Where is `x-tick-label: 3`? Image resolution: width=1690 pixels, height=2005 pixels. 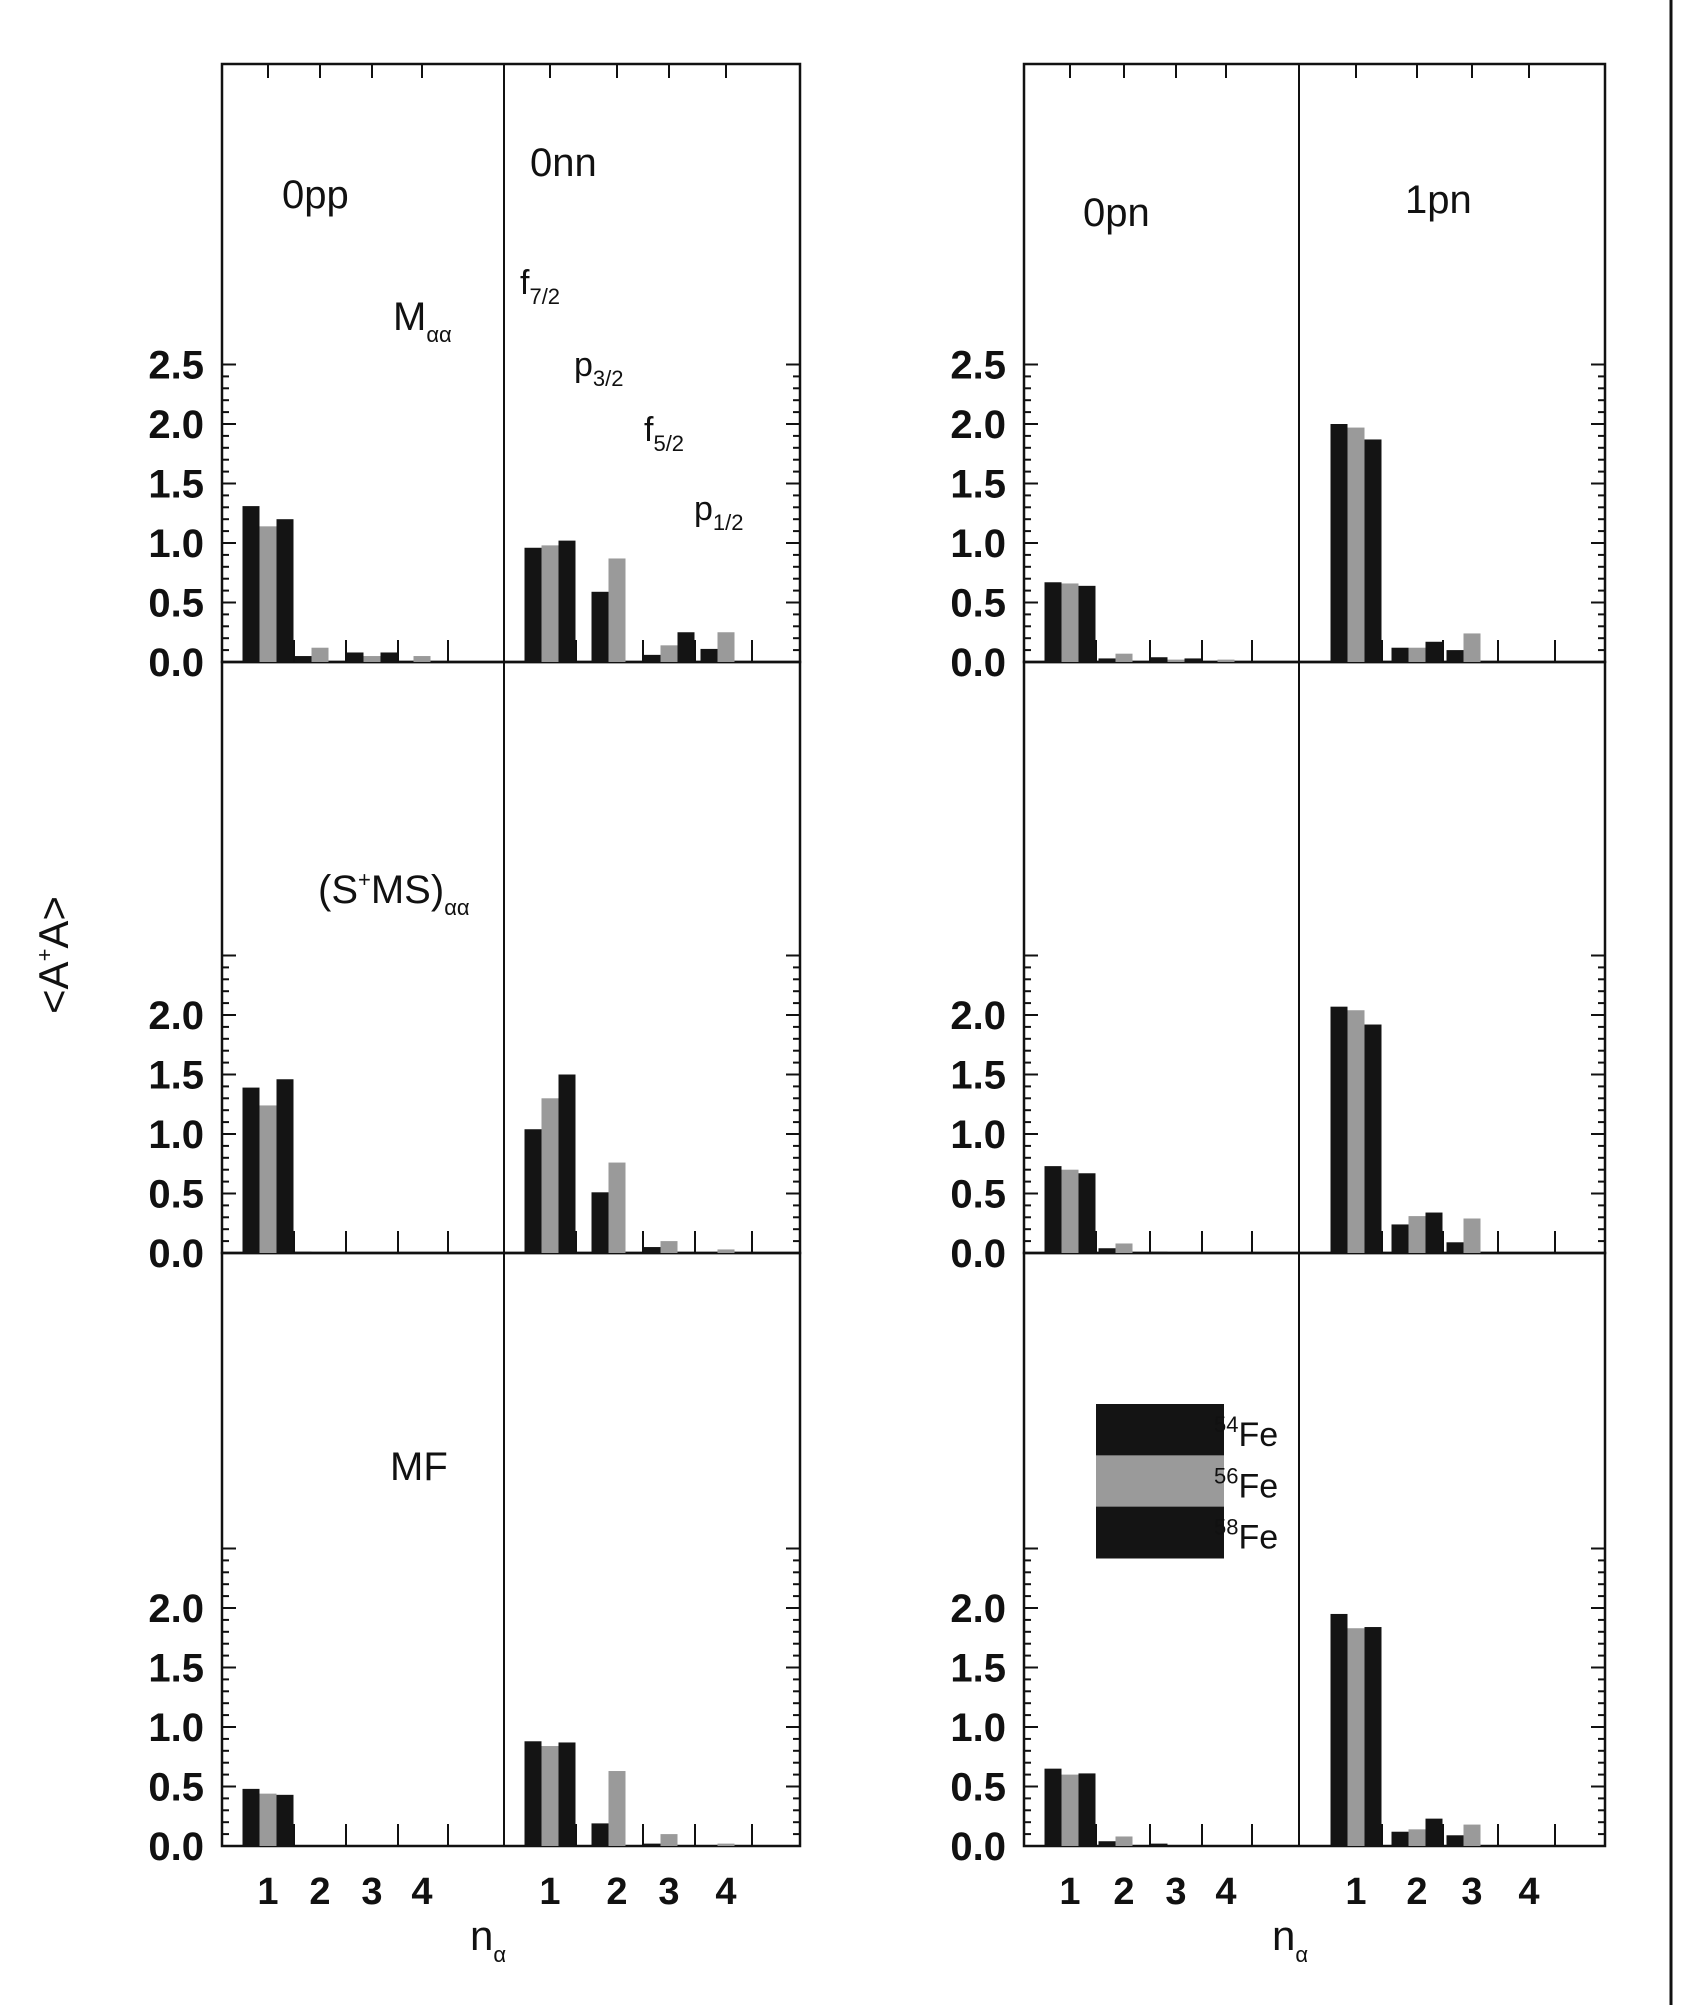 x-tick-label: 3 is located at coordinates (371, 1892).